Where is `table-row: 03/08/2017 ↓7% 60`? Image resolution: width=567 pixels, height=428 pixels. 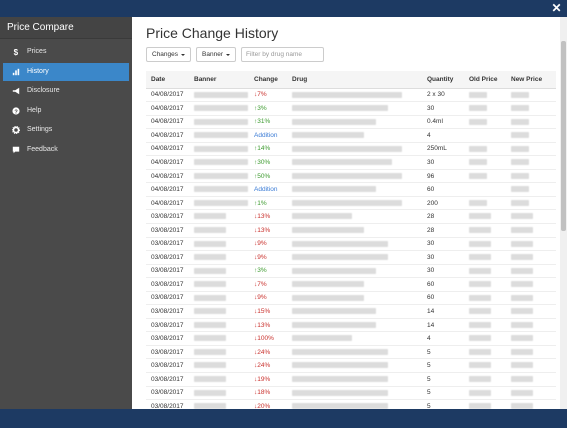 table-row: 03/08/2017 ↓7% 60 is located at coordinates (351, 284).